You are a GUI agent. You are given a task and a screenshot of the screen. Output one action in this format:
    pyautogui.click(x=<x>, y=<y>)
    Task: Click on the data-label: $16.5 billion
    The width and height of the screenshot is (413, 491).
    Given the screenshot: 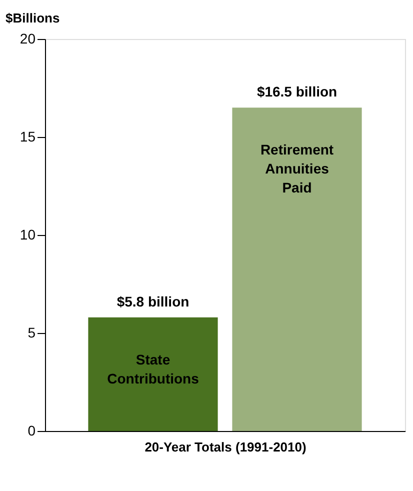 What is the action you would take?
    pyautogui.click(x=297, y=92)
    